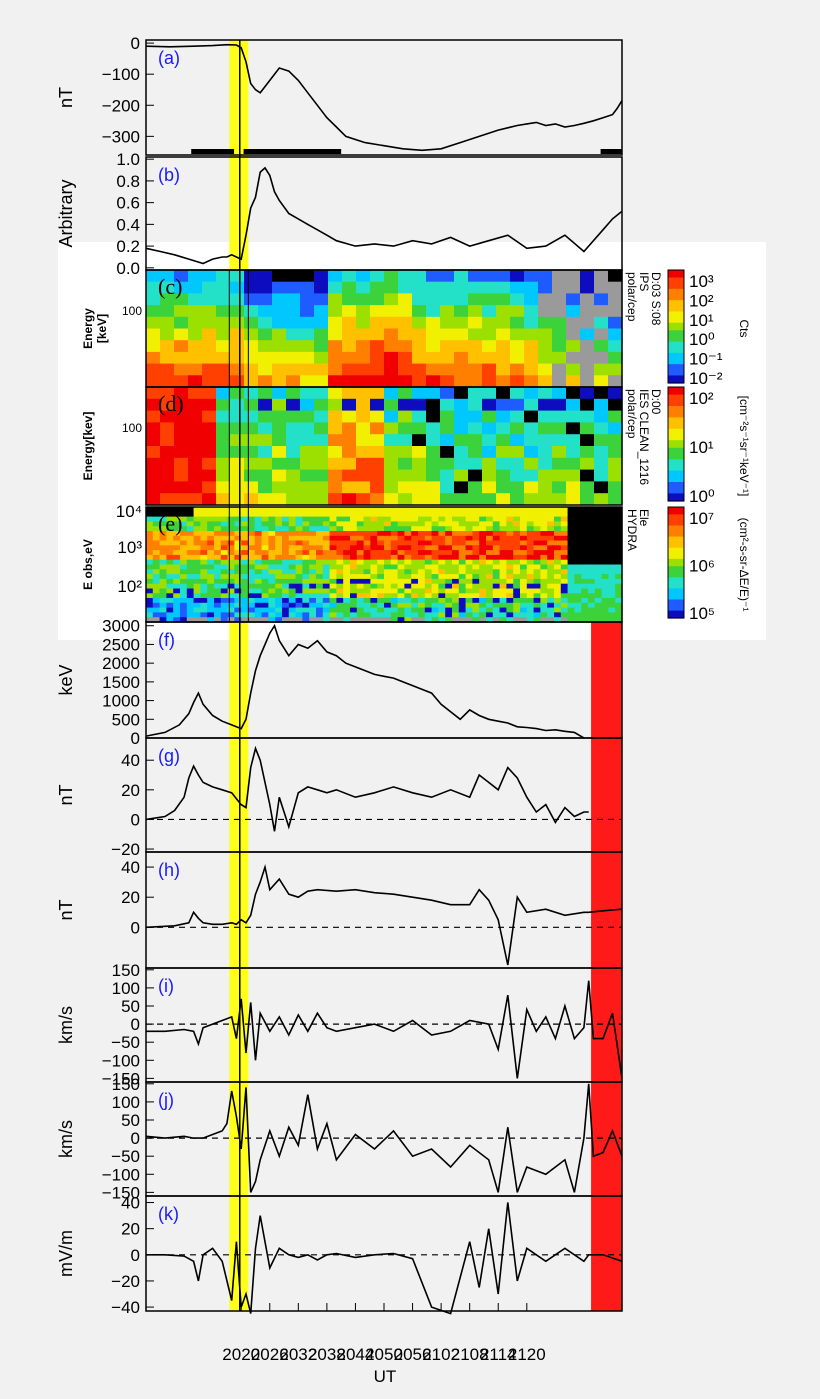 The height and width of the screenshot is (1399, 820). Describe the element at coordinates (121, 626) in the screenshot. I see `y-tick-label: 3000` at that location.